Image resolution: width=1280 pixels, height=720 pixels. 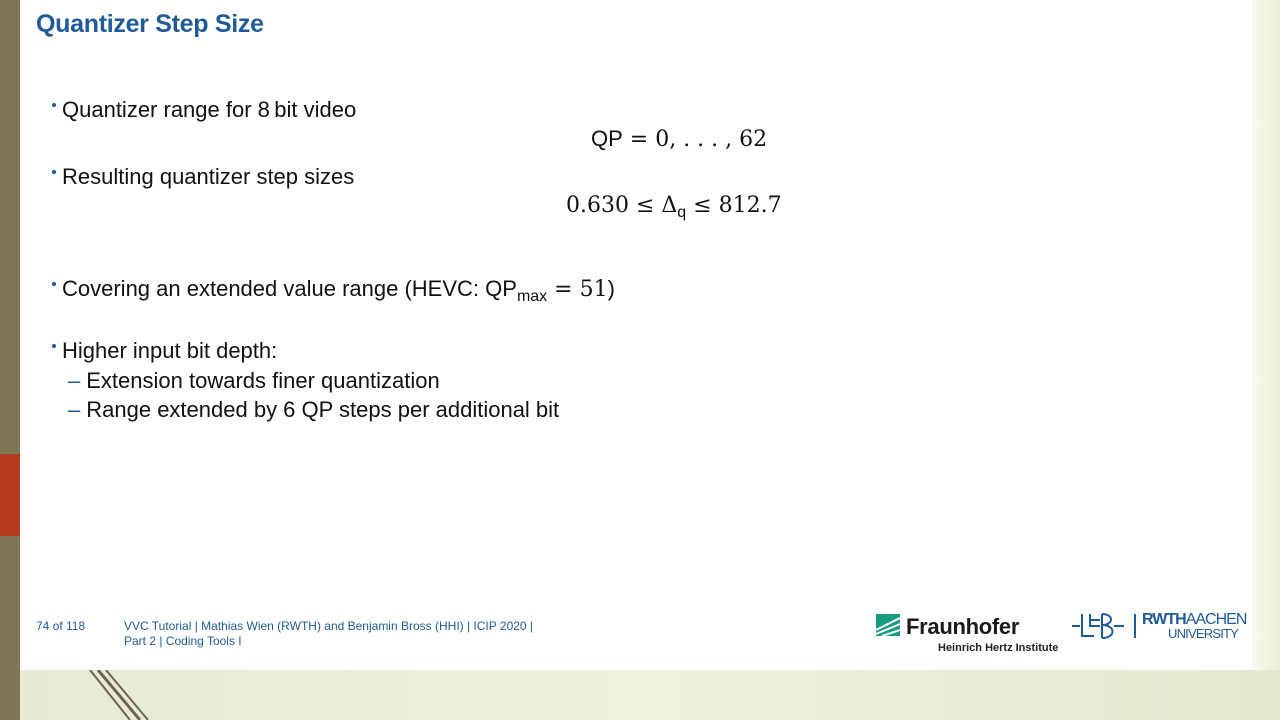 What do you see at coordinates (888, 625) in the screenshot?
I see `fraunhofer-mark-icon` at bounding box center [888, 625].